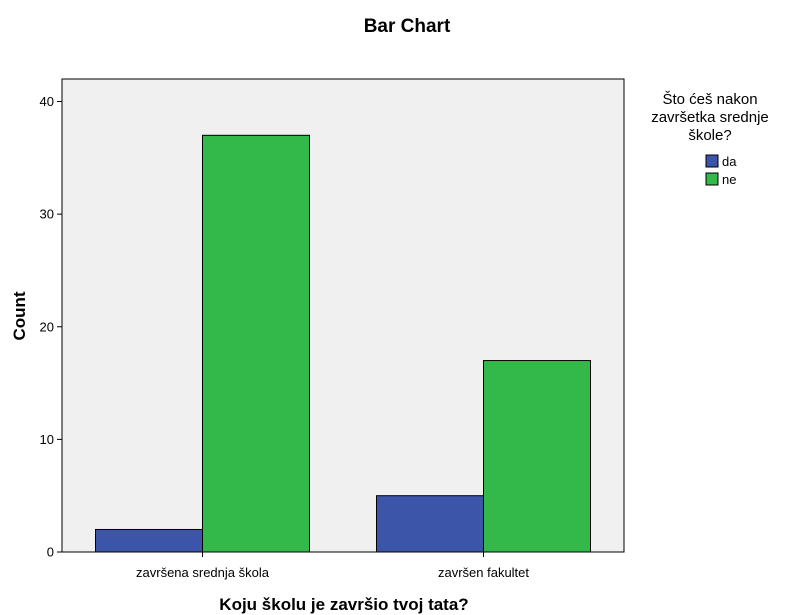 This screenshot has height=615, width=796. Describe the element at coordinates (47, 214) in the screenshot. I see `y-tick-label-3: 30` at that location.